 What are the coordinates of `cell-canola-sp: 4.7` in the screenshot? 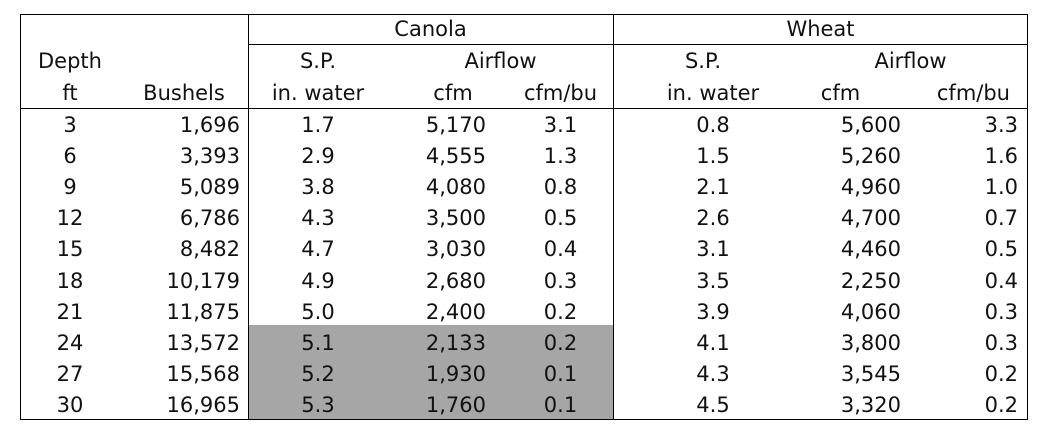 It's located at (318, 249).